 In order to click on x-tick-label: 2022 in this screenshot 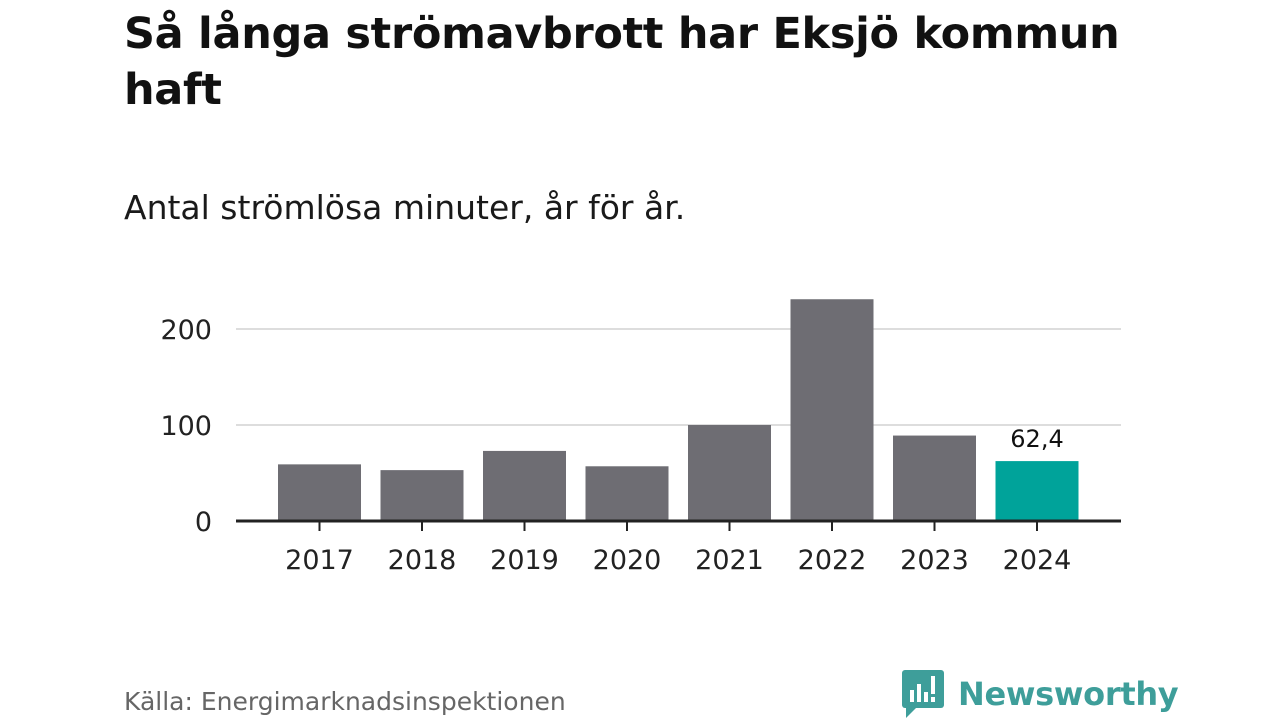, I will do `click(832, 560)`.